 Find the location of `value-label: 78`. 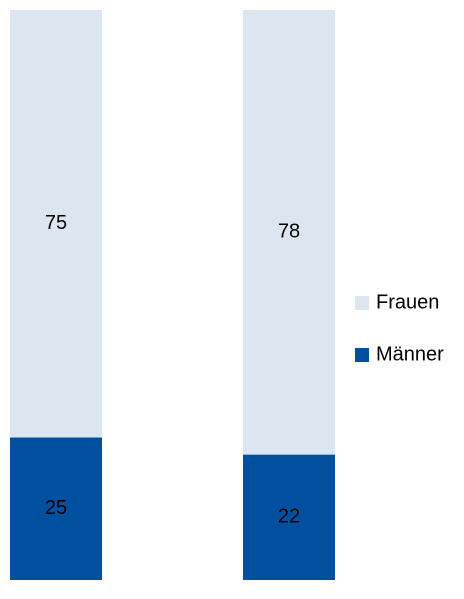

value-label: 78 is located at coordinates (289, 232).